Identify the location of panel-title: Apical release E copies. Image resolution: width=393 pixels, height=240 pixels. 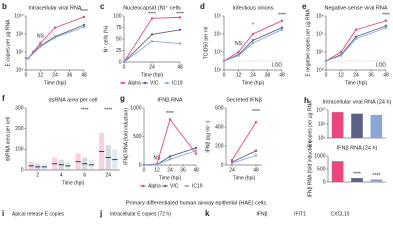
(38, 214).